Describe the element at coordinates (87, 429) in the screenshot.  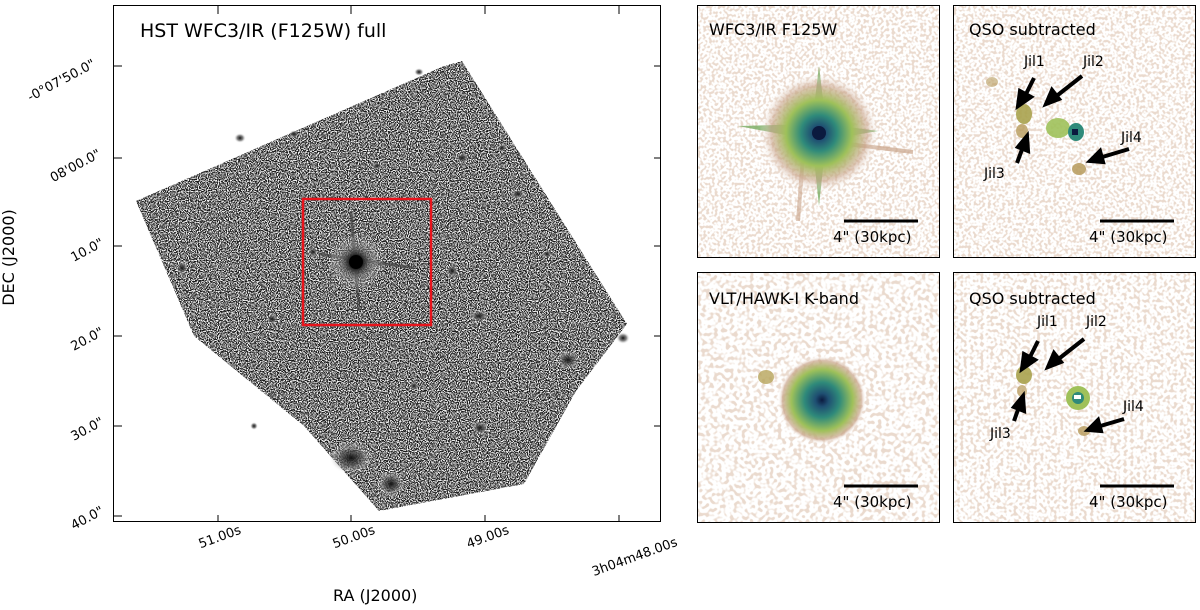
I see `y-tick-label: 30.0"` at that location.